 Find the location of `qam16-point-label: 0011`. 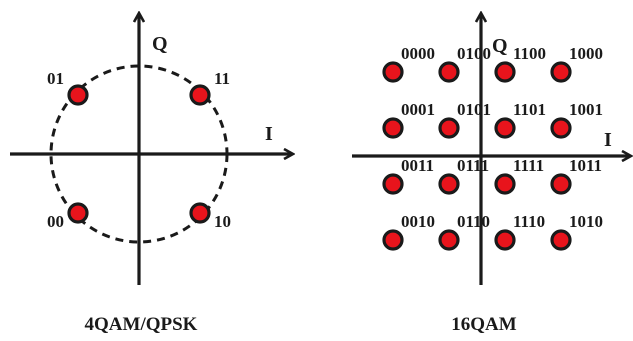

qam16-point-label: 0011 is located at coordinates (417, 165).